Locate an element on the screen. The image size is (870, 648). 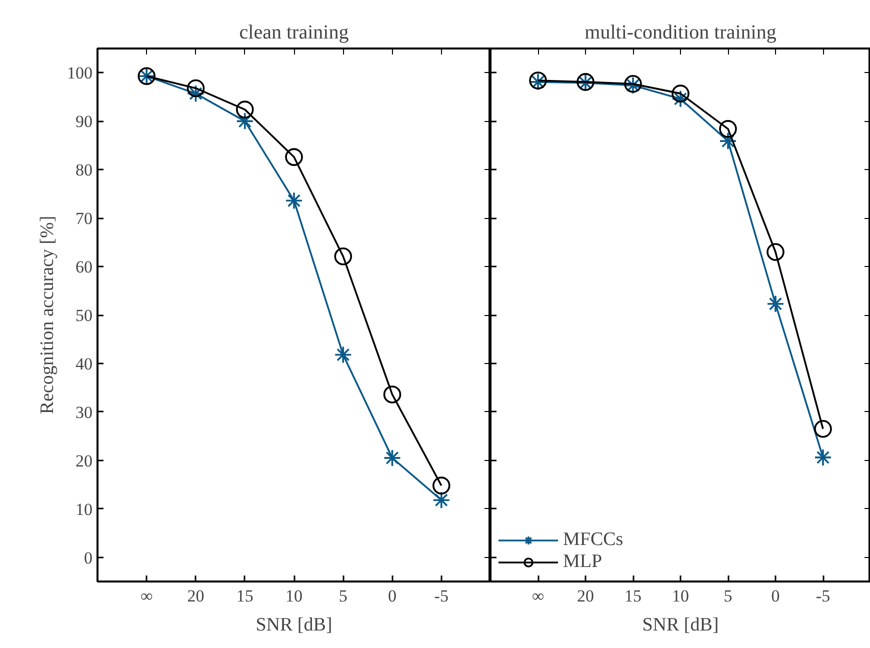
y-tick-label: 90 is located at coordinates (84, 122).